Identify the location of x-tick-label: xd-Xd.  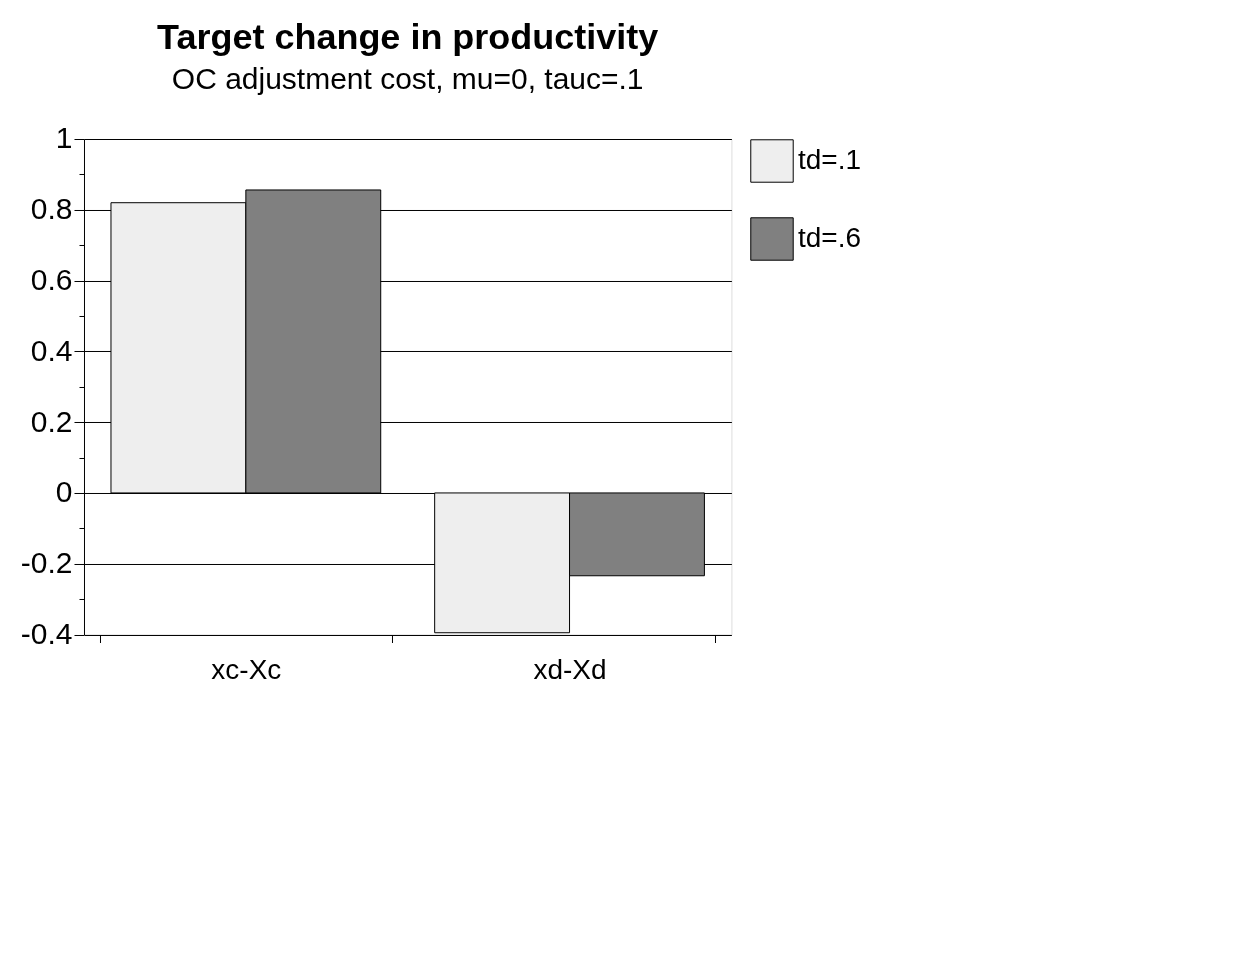
(570, 670).